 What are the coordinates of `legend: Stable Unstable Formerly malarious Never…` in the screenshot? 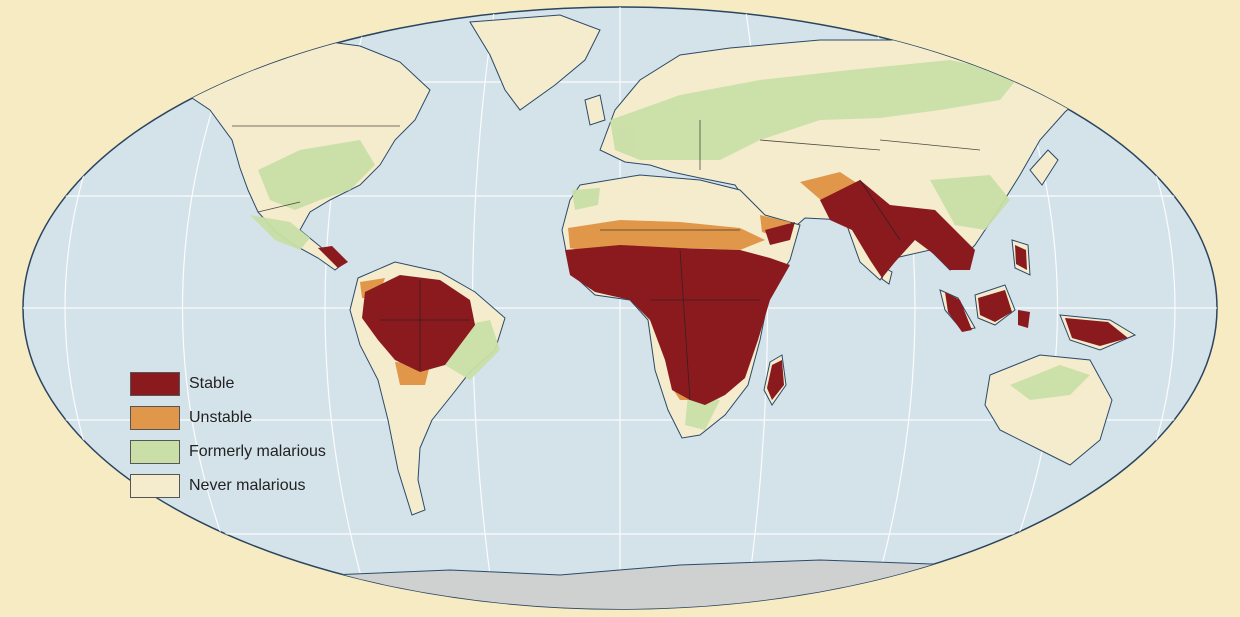 It's located at (228, 435).